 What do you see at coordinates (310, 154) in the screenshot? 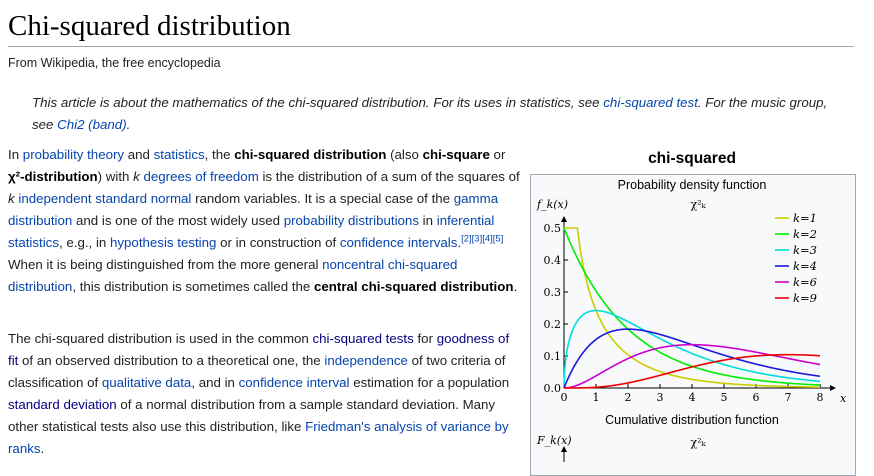
I see `bold-term: chi-squared distribution` at bounding box center [310, 154].